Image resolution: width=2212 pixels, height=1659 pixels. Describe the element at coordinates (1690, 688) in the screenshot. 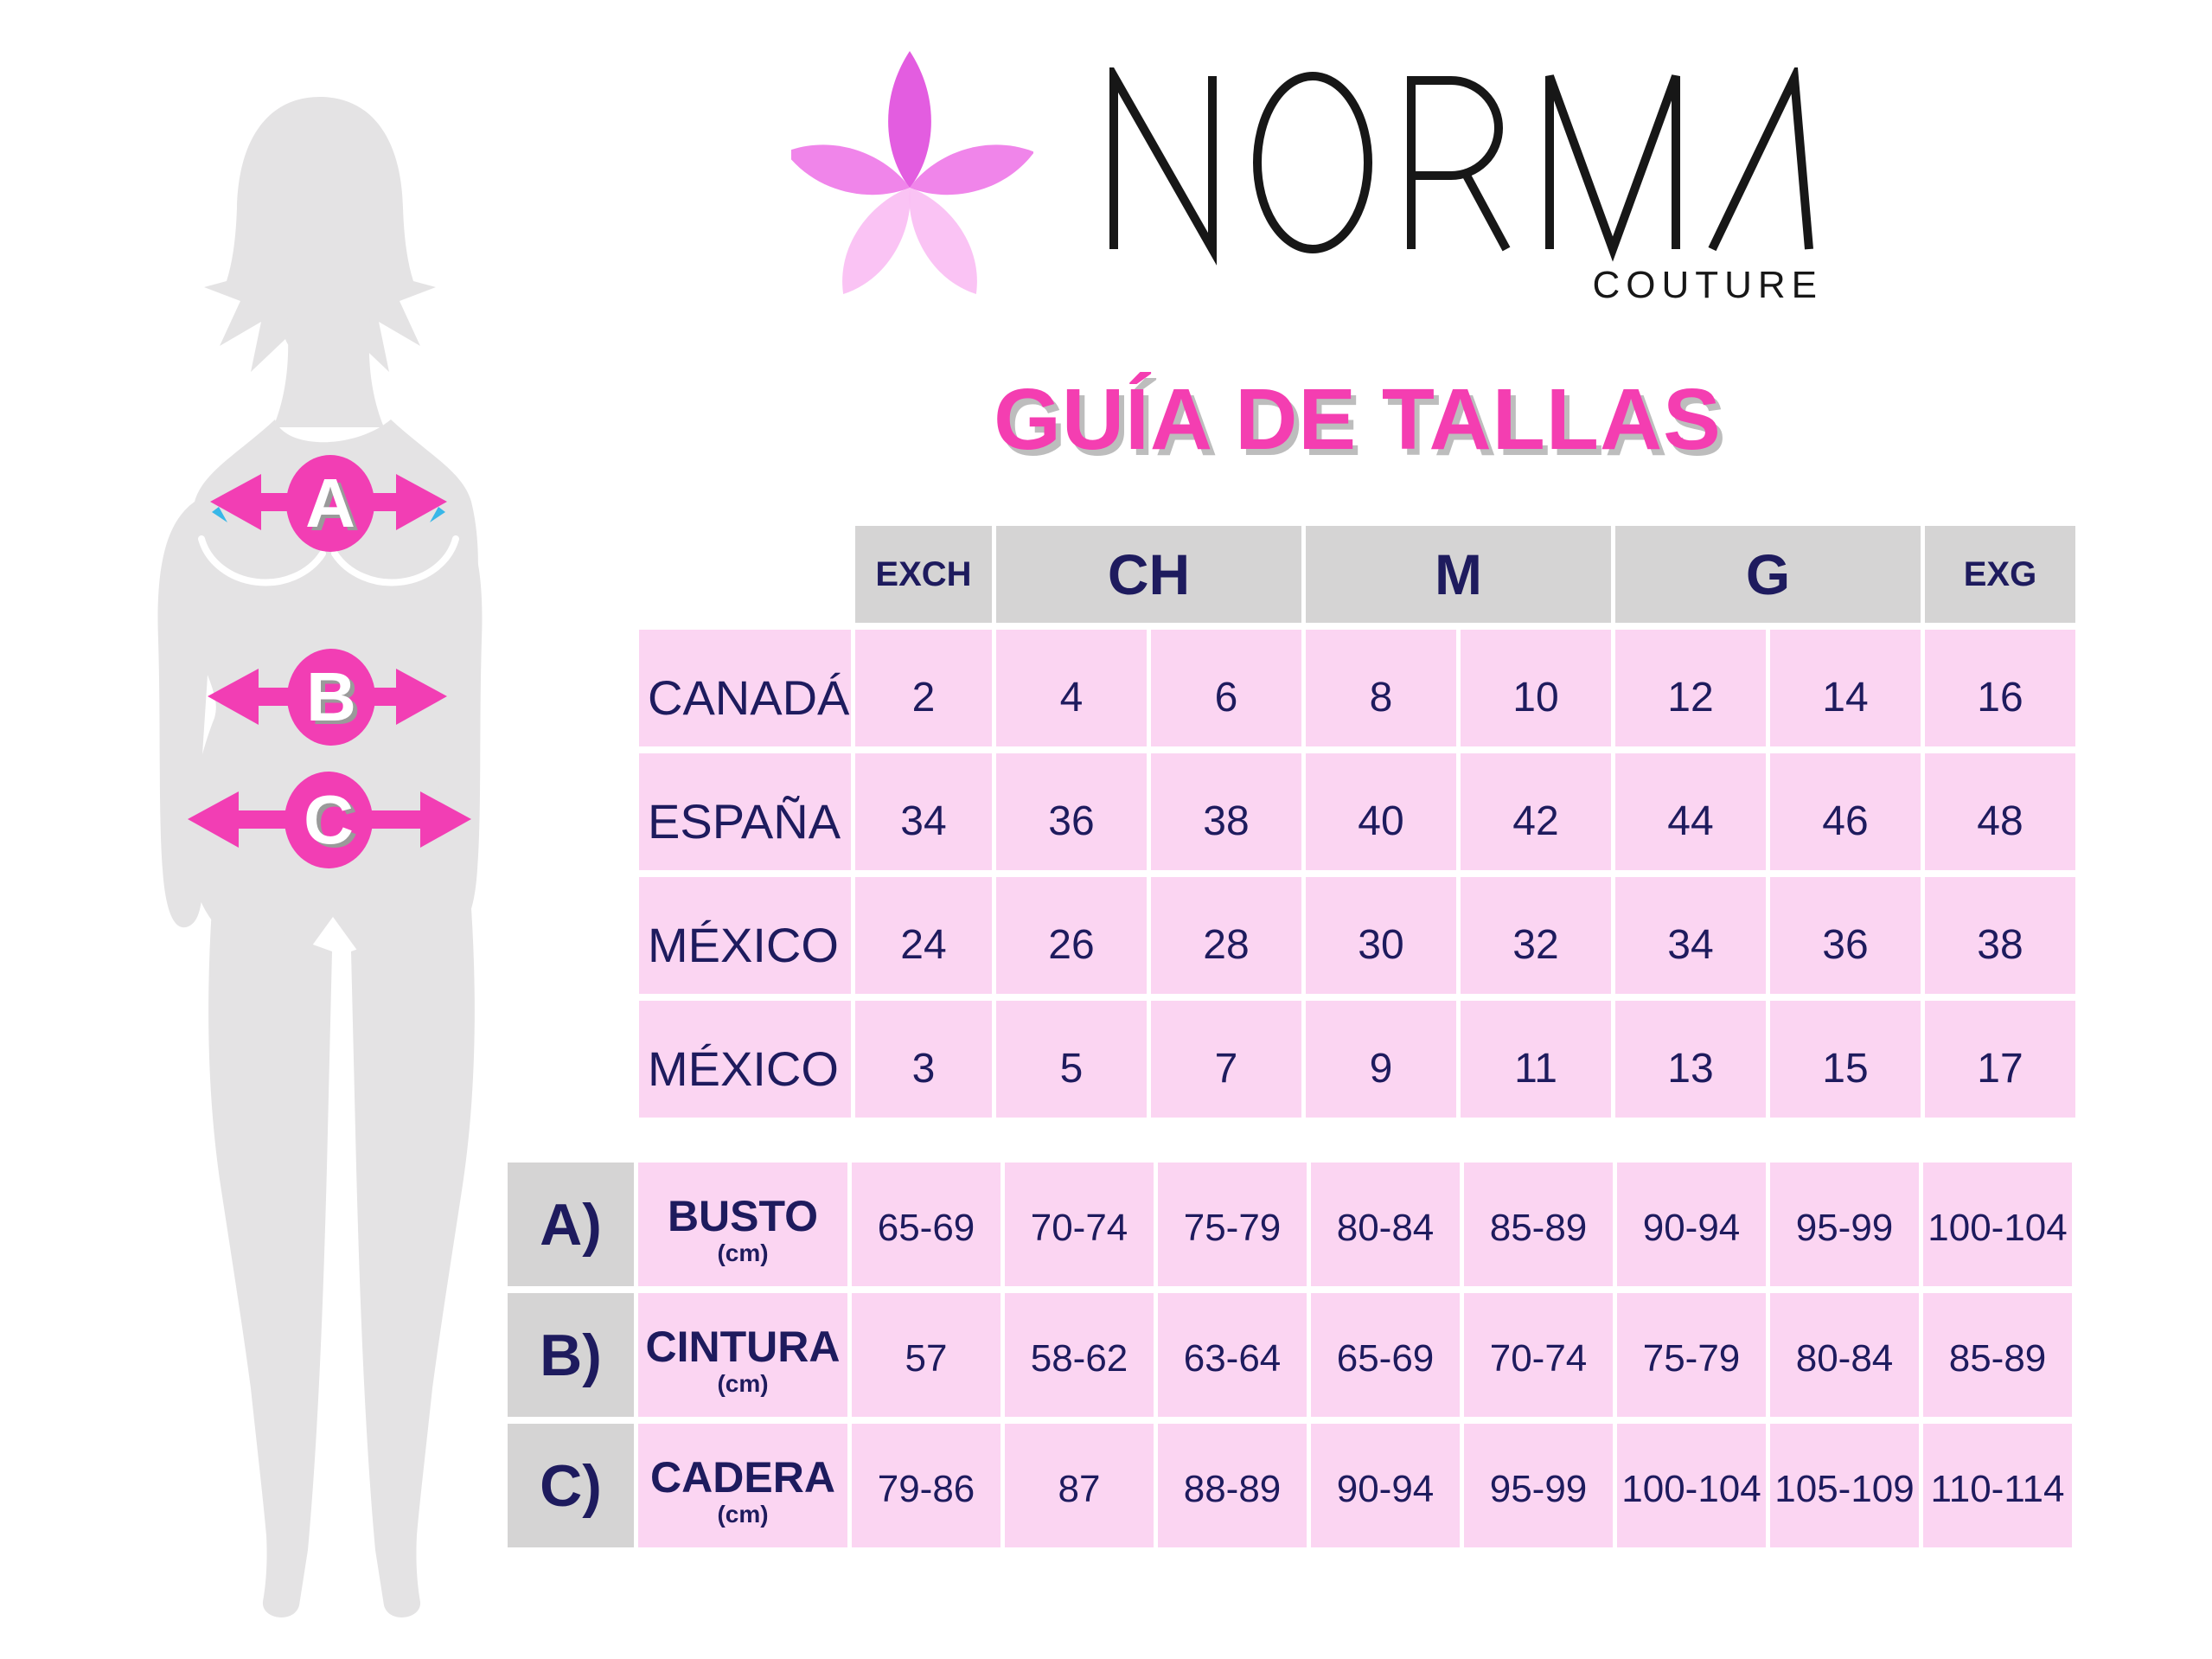

I see `size-cell: 12` at that location.